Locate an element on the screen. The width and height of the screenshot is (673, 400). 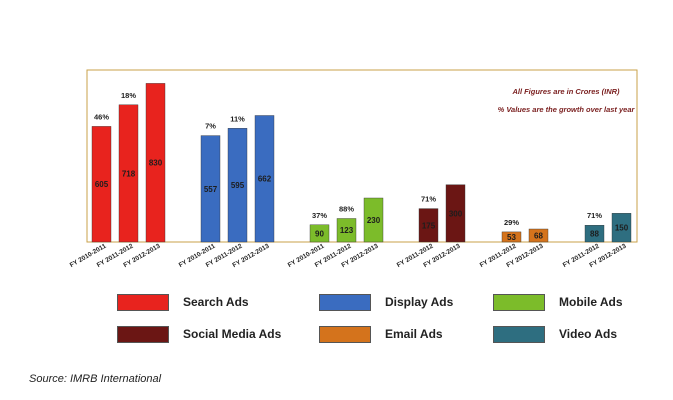
data-label-search-ads-fy-2010-2011: 605 is located at coordinates (102, 184).